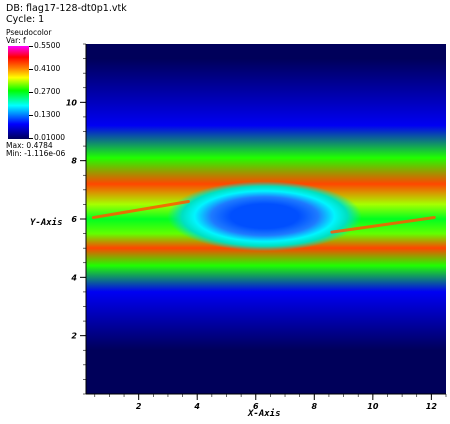  What do you see at coordinates (373, 406) in the screenshot?
I see `x-tick-label: 10` at bounding box center [373, 406].